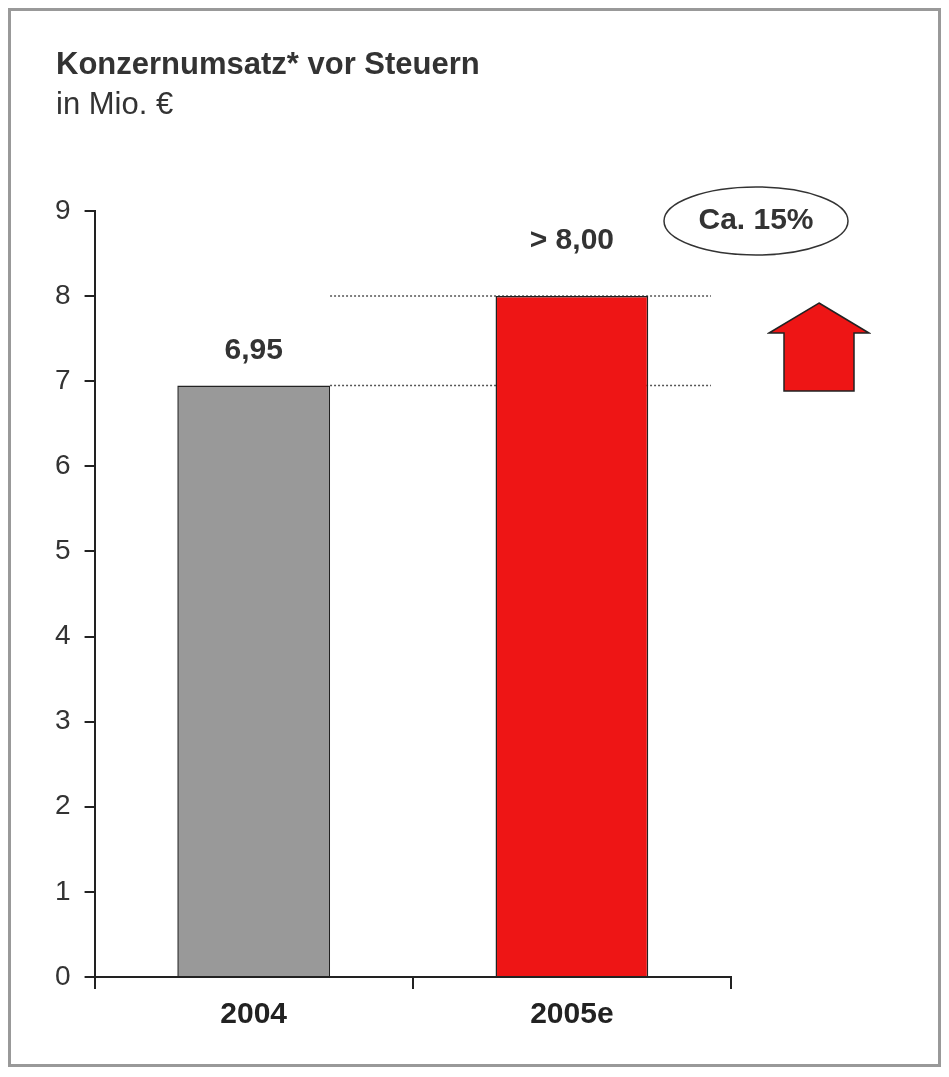  Describe the element at coordinates (62, 465) in the screenshot. I see `y-tick-label: 6` at that location.